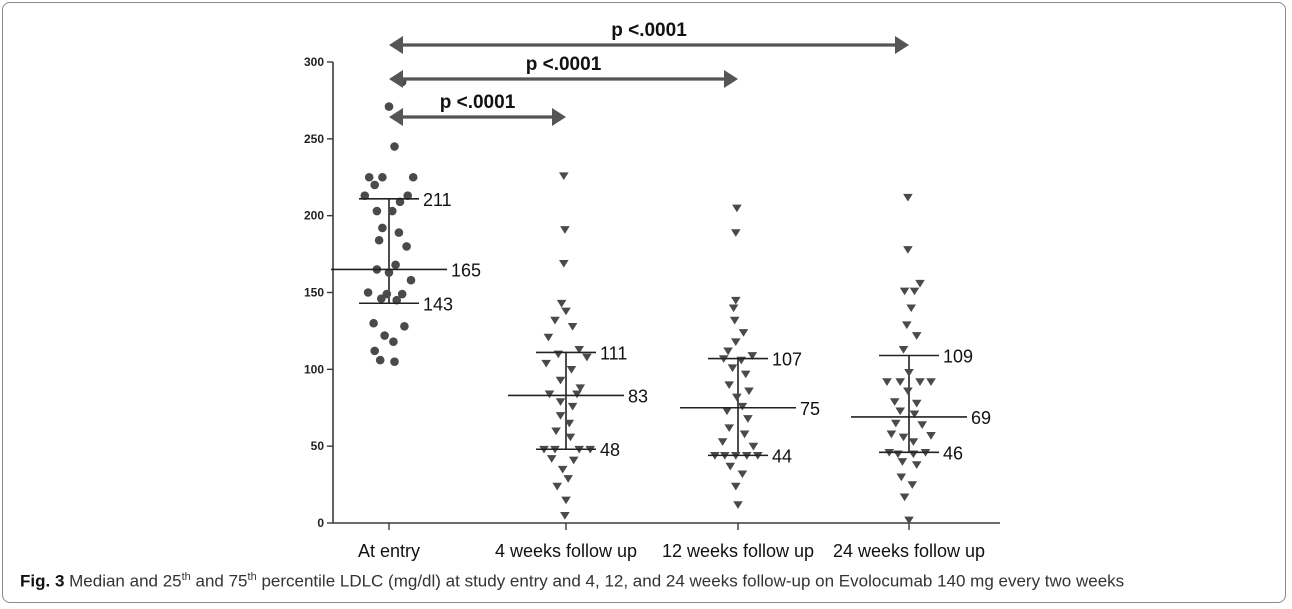  I want to click on y-tick-label: 0, so click(320, 523).